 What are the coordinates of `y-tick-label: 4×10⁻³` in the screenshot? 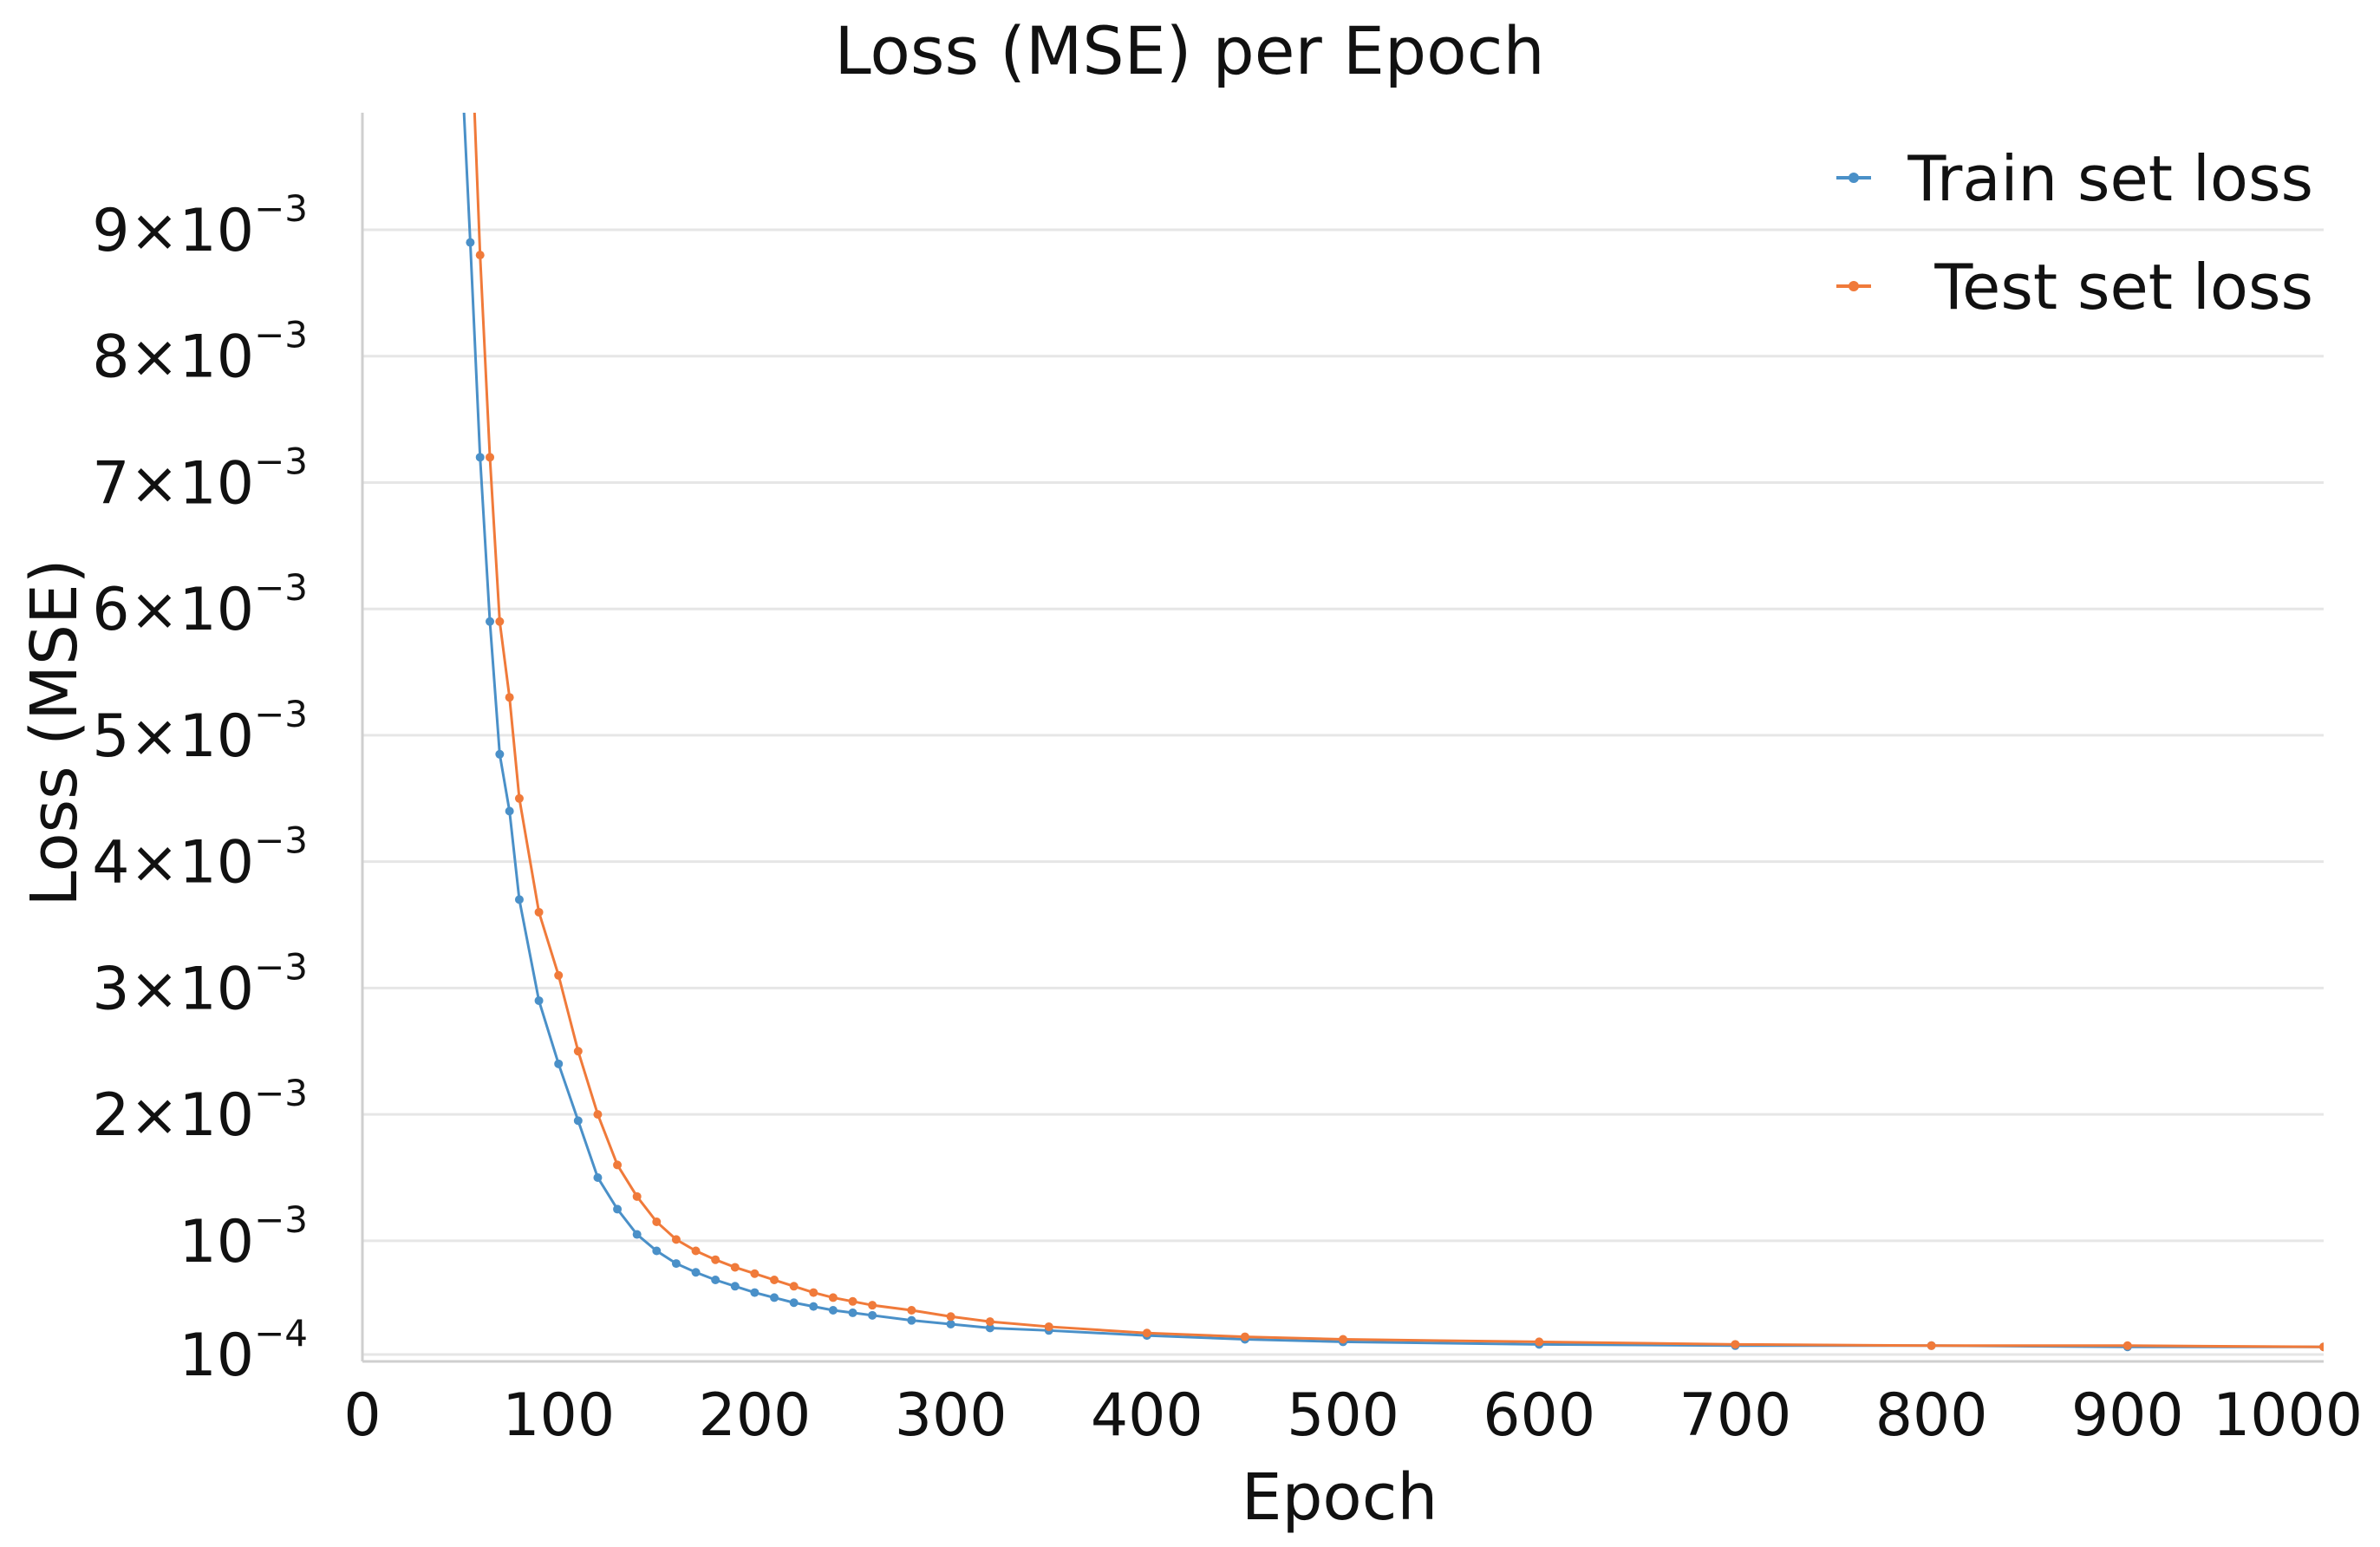 It's located at (200, 858).